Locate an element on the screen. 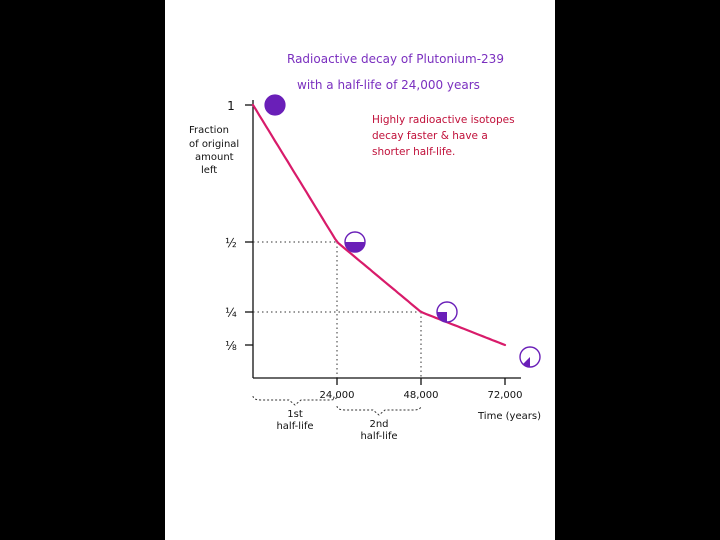 Image resolution: width=720 pixels, height=540 pixels. half-life-label-0-1: half-life is located at coordinates (294, 426).